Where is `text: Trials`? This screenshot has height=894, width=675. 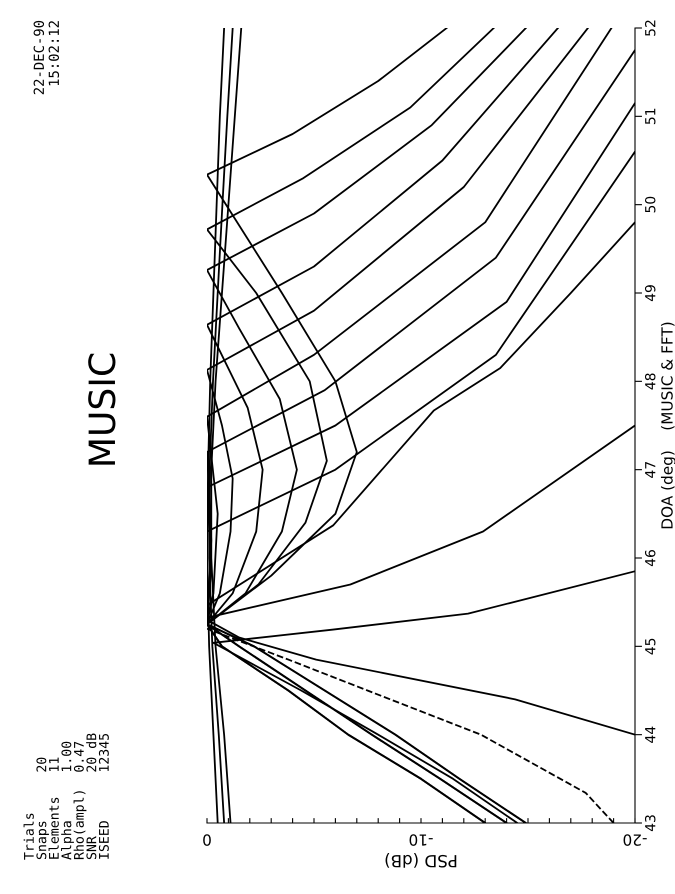 text: Trials is located at coordinates (29, 837).